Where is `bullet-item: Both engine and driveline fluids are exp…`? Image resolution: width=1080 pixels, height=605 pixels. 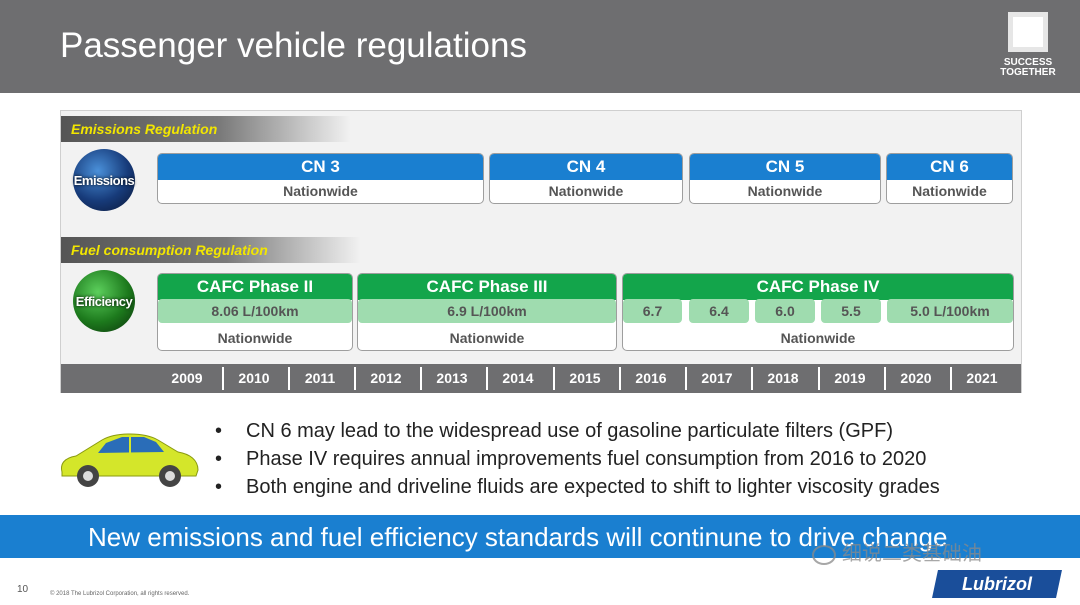 bullet-item: Both engine and driveline fluids are exp… is located at coordinates (615, 487).